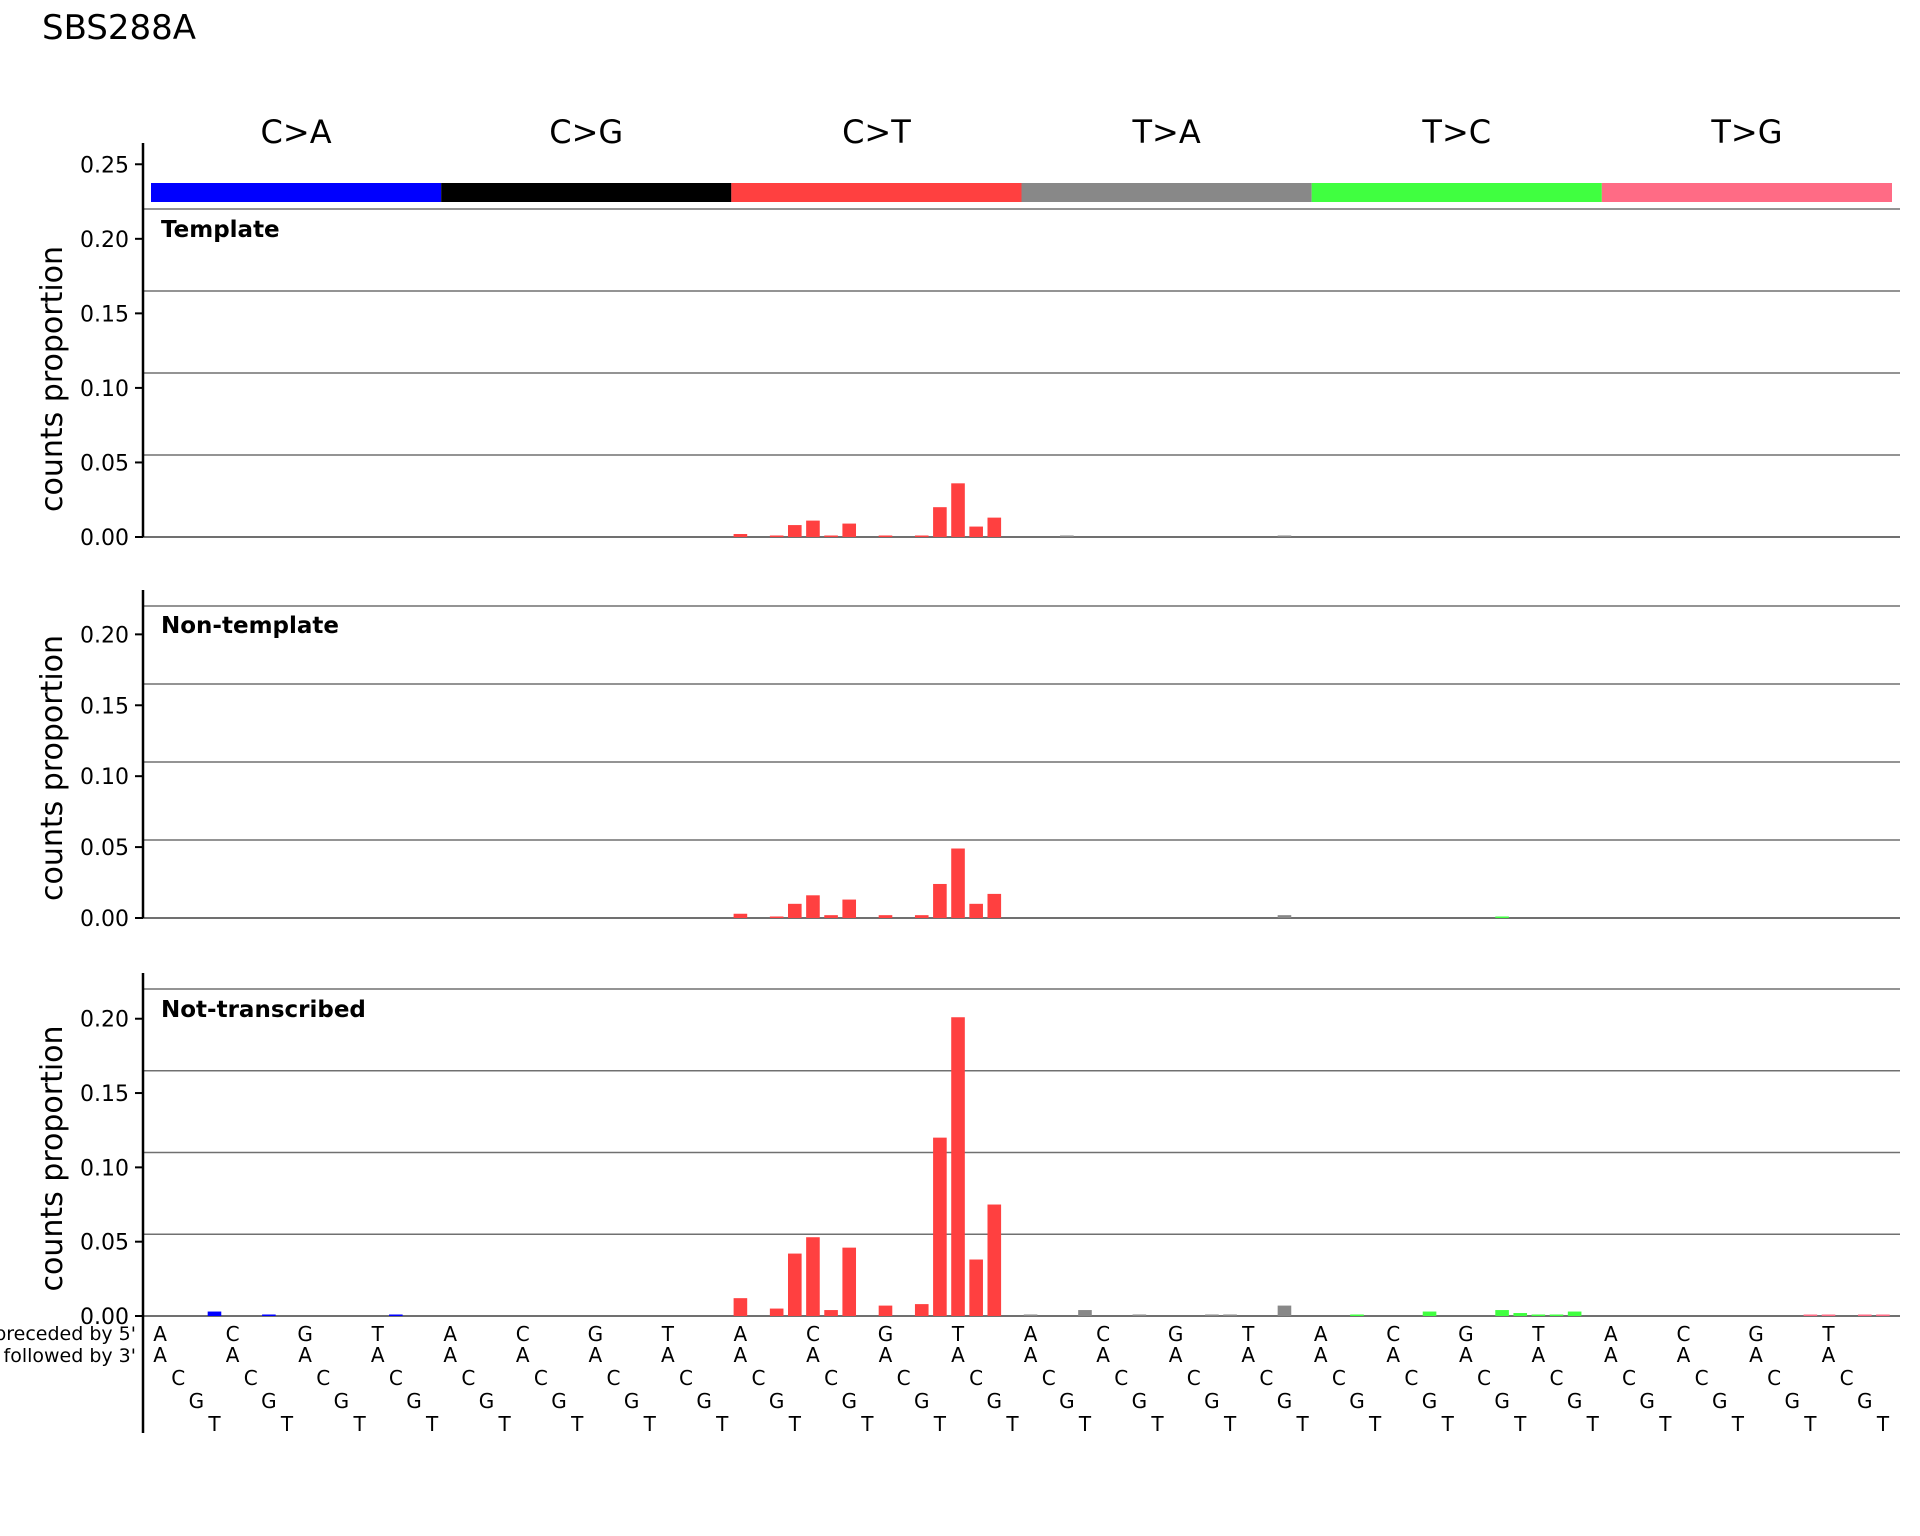  I want to click on mutation-type-label: T>A, so click(1165, 132).